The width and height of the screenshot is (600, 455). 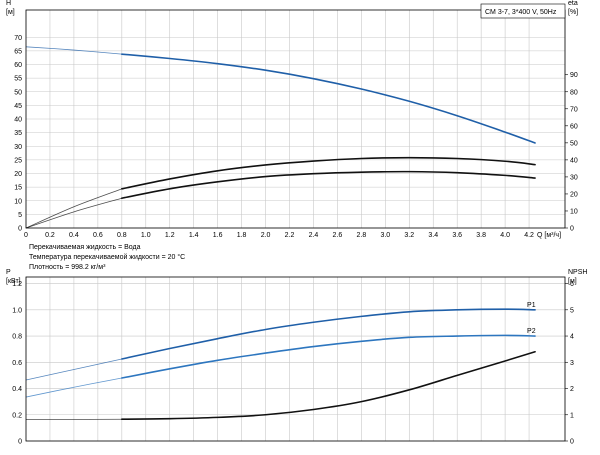 I want to click on x-tick-label: 0.8, so click(x=122, y=235).